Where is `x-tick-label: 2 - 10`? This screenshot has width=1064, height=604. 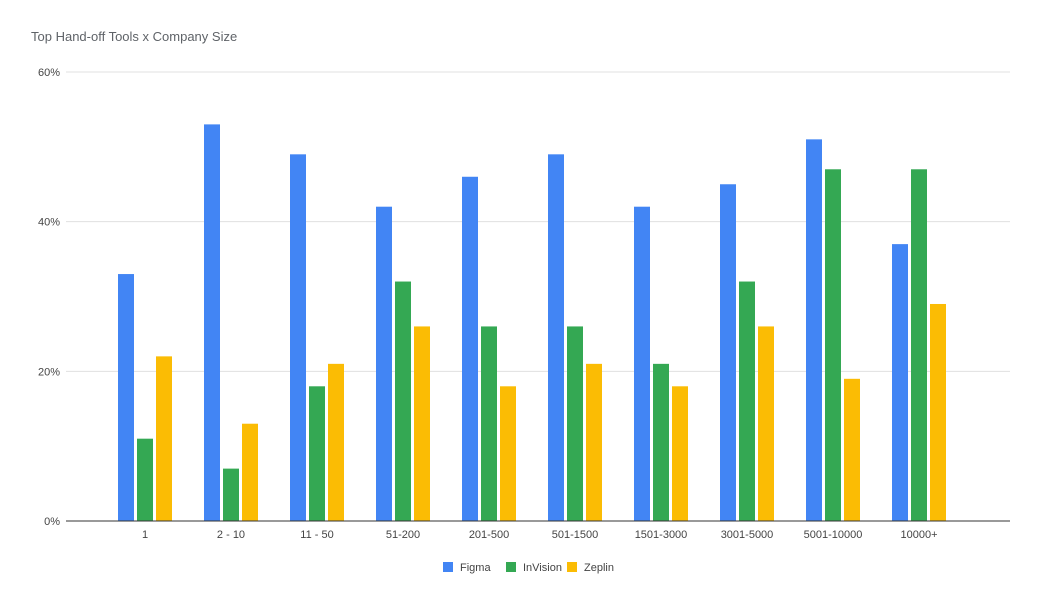 x-tick-label: 2 - 10 is located at coordinates (231, 535).